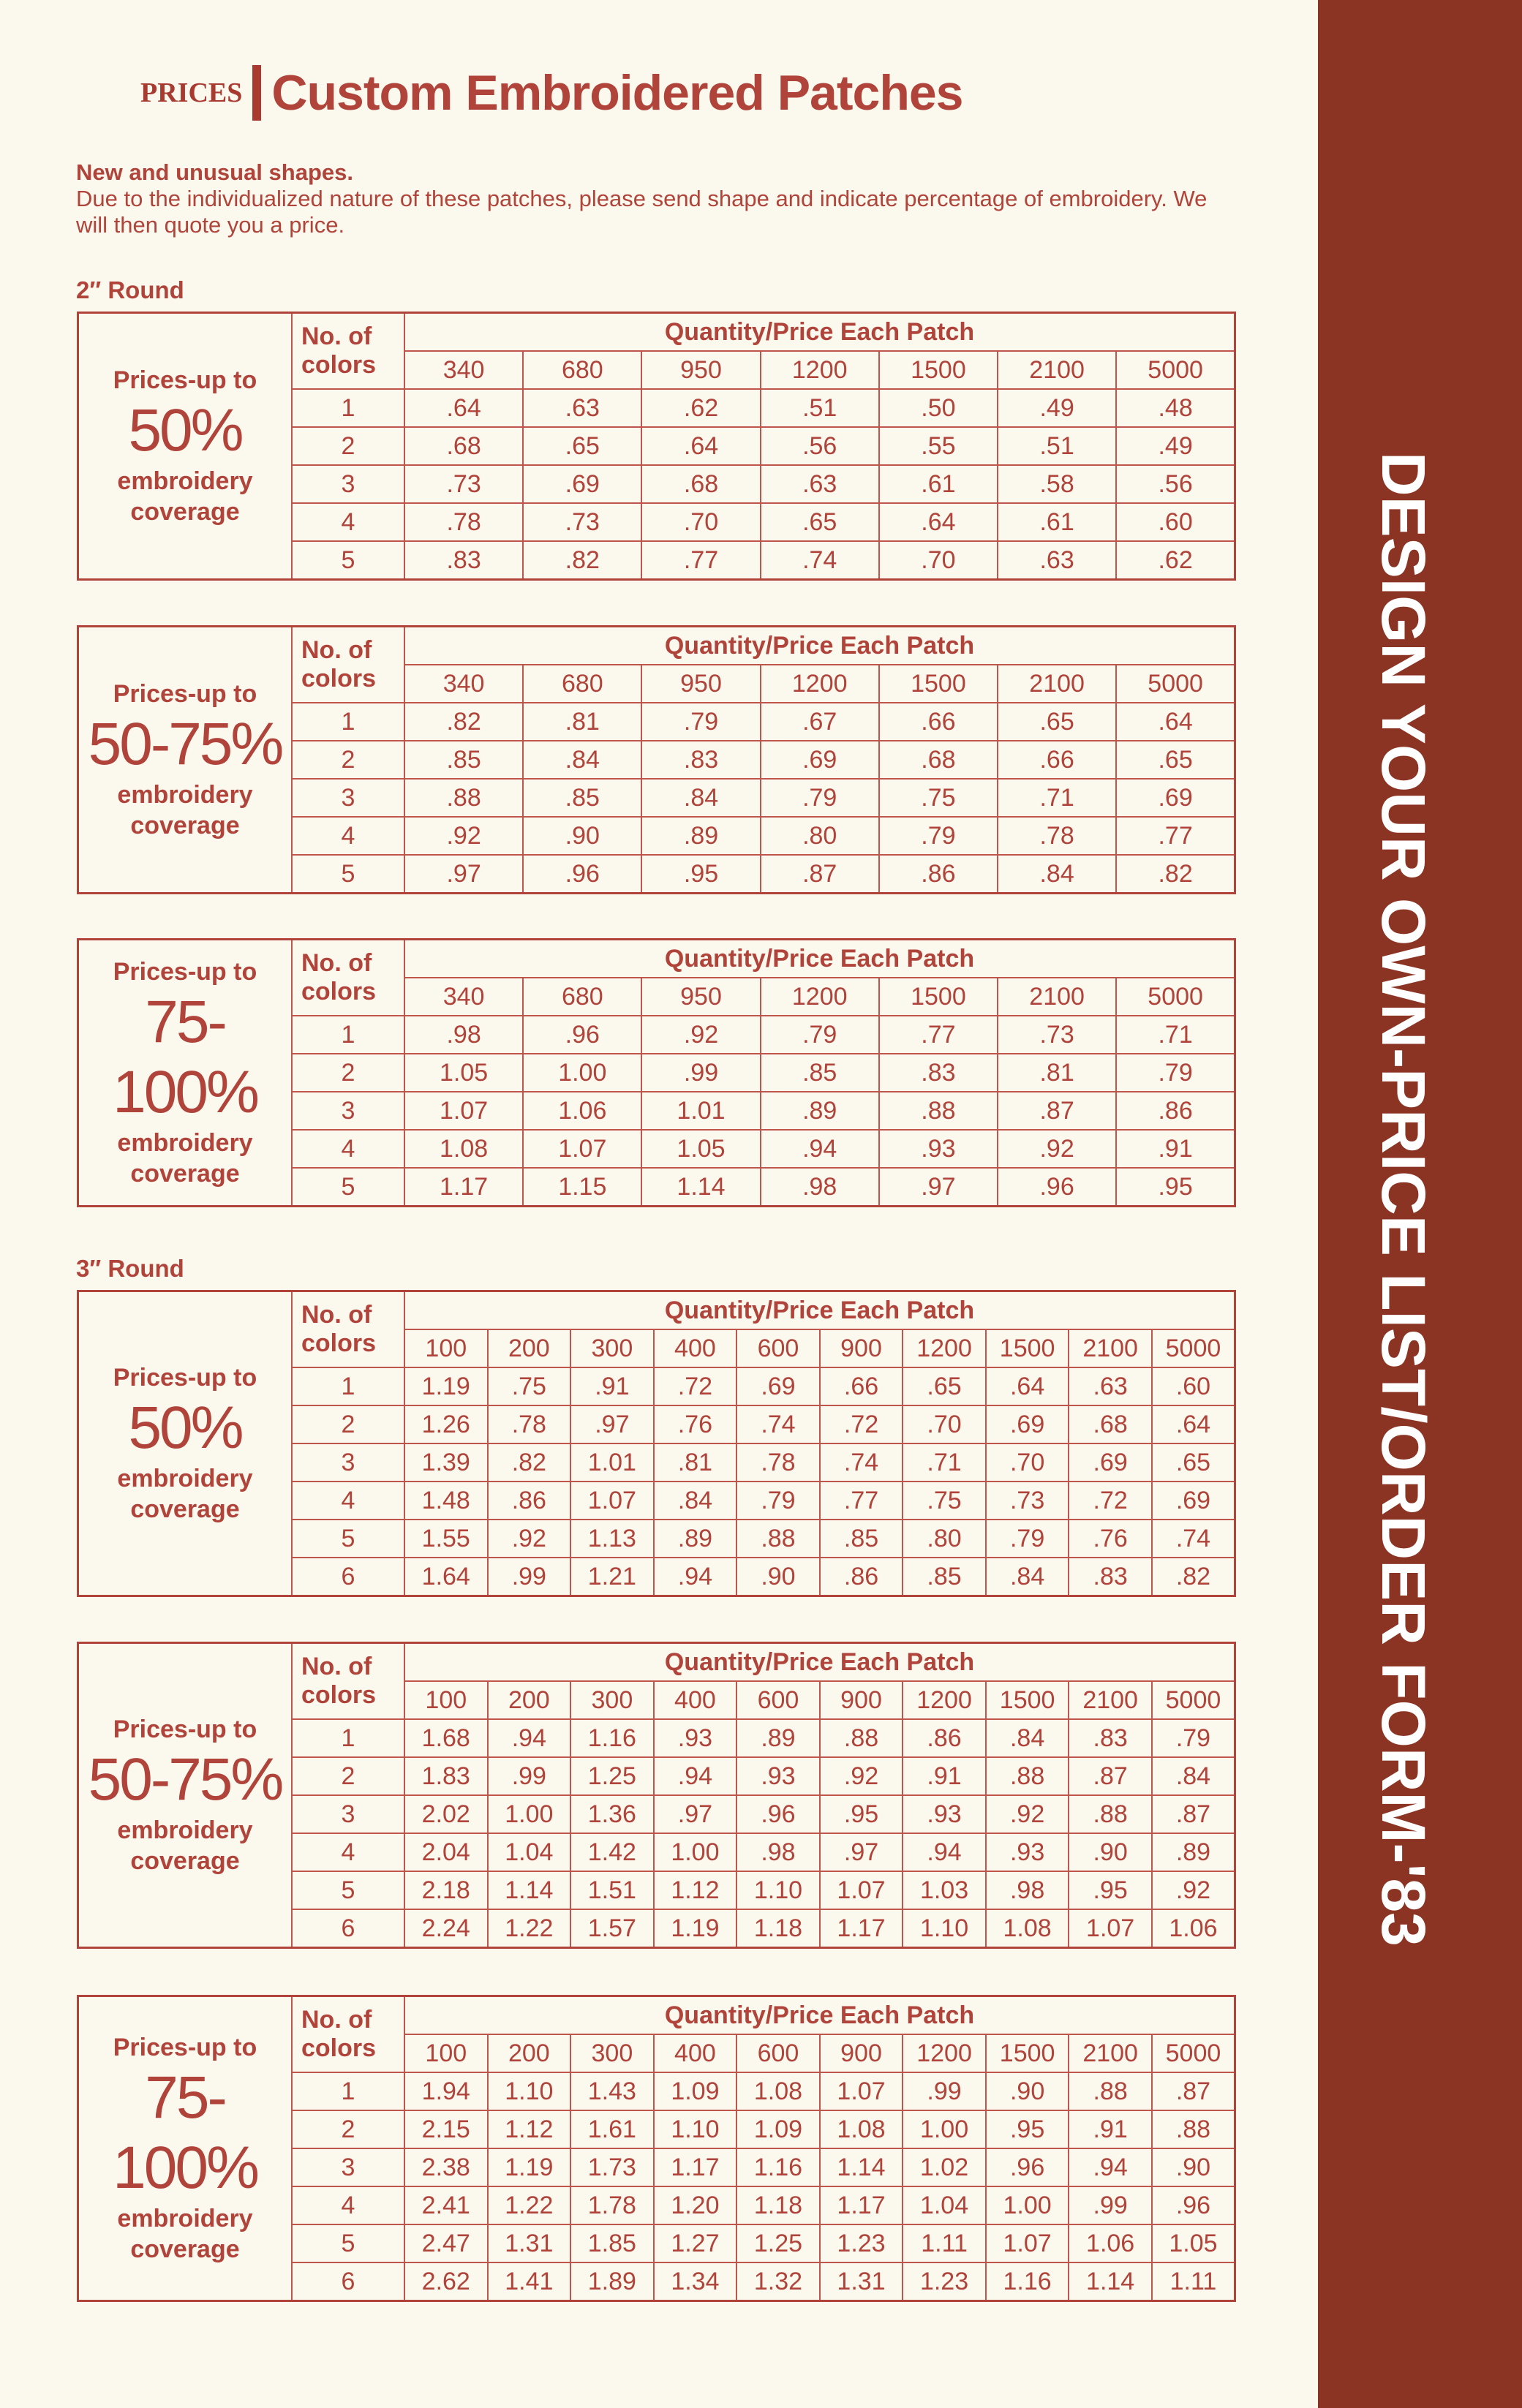 This screenshot has width=1522, height=2408. I want to click on quantity-cell: 200, so click(529, 1348).